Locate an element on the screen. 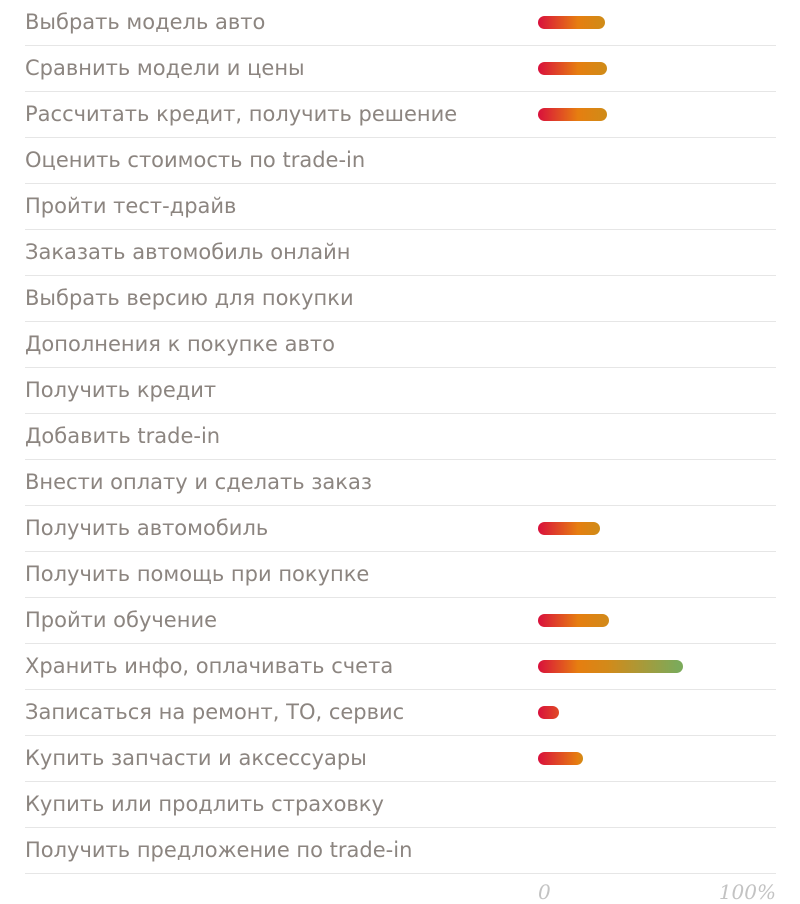 The width and height of the screenshot is (800, 904). x-axis-tick-100: 100% is located at coordinates (747, 892).